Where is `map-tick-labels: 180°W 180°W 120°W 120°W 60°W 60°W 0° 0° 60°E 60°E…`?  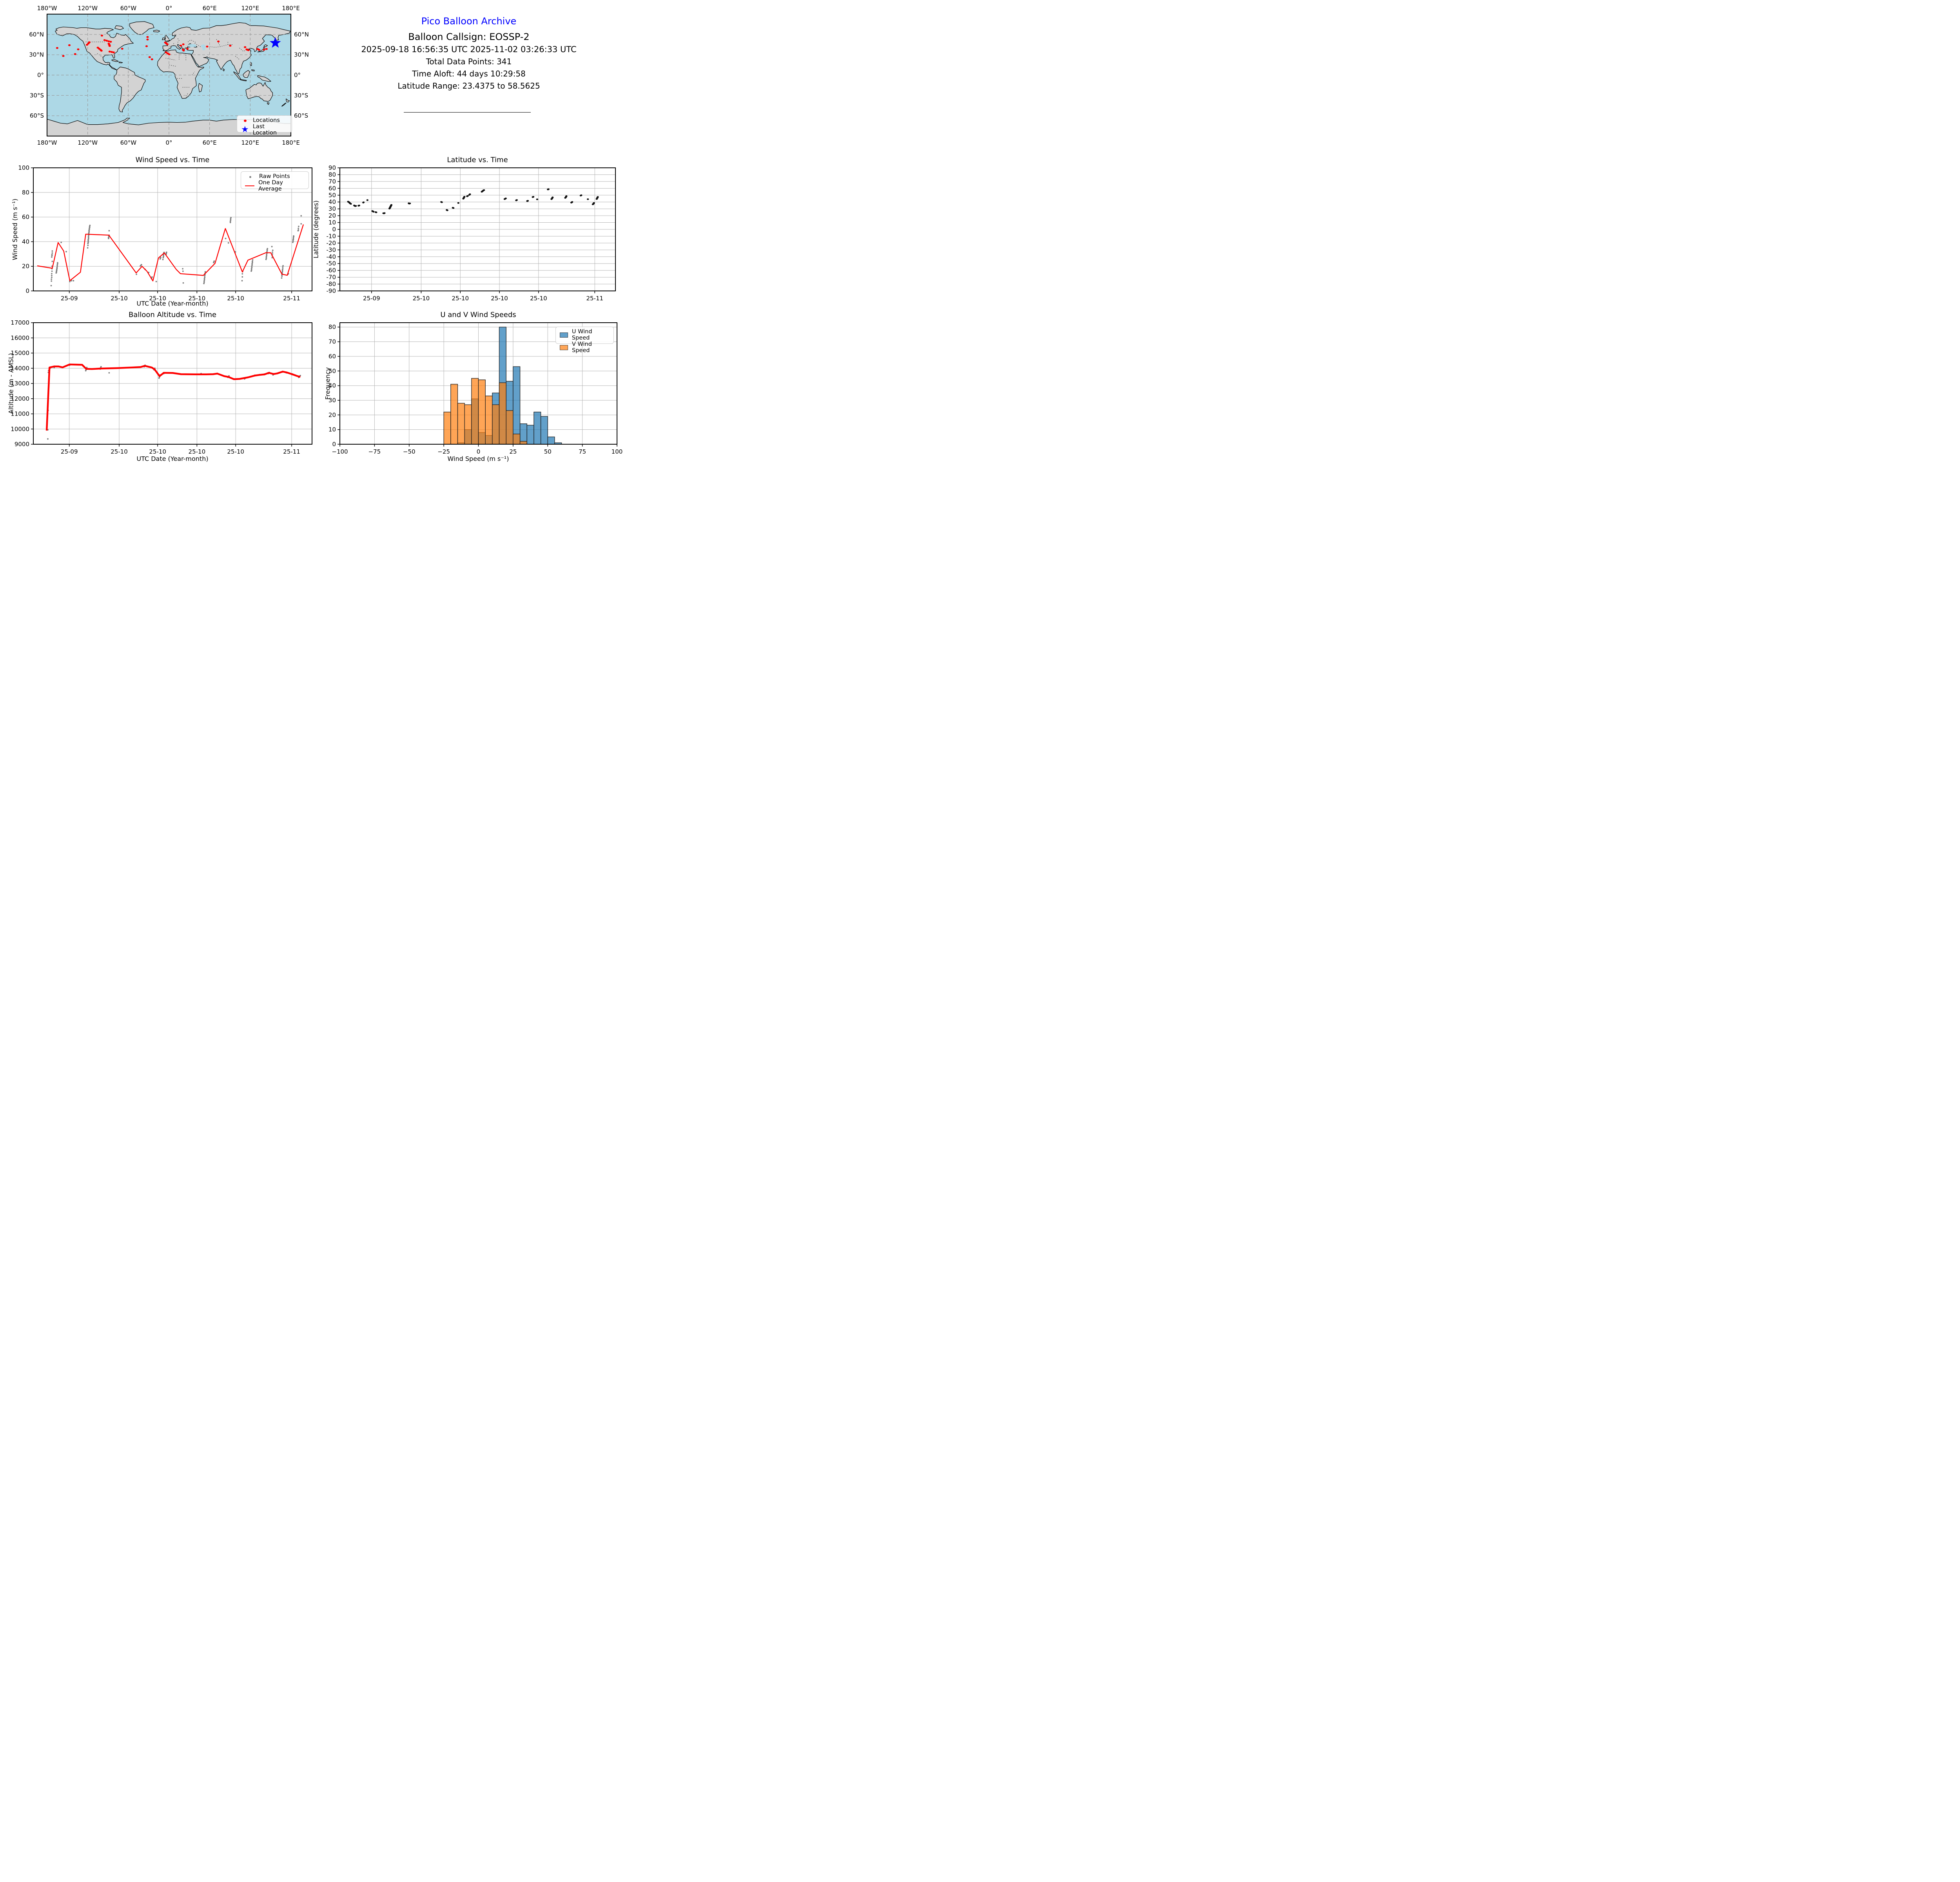 map-tick-labels: 180°W 180°W 120°W 120°W 60°W 60°W 0° 0° 60°E 60°E… is located at coordinates (169, 75).